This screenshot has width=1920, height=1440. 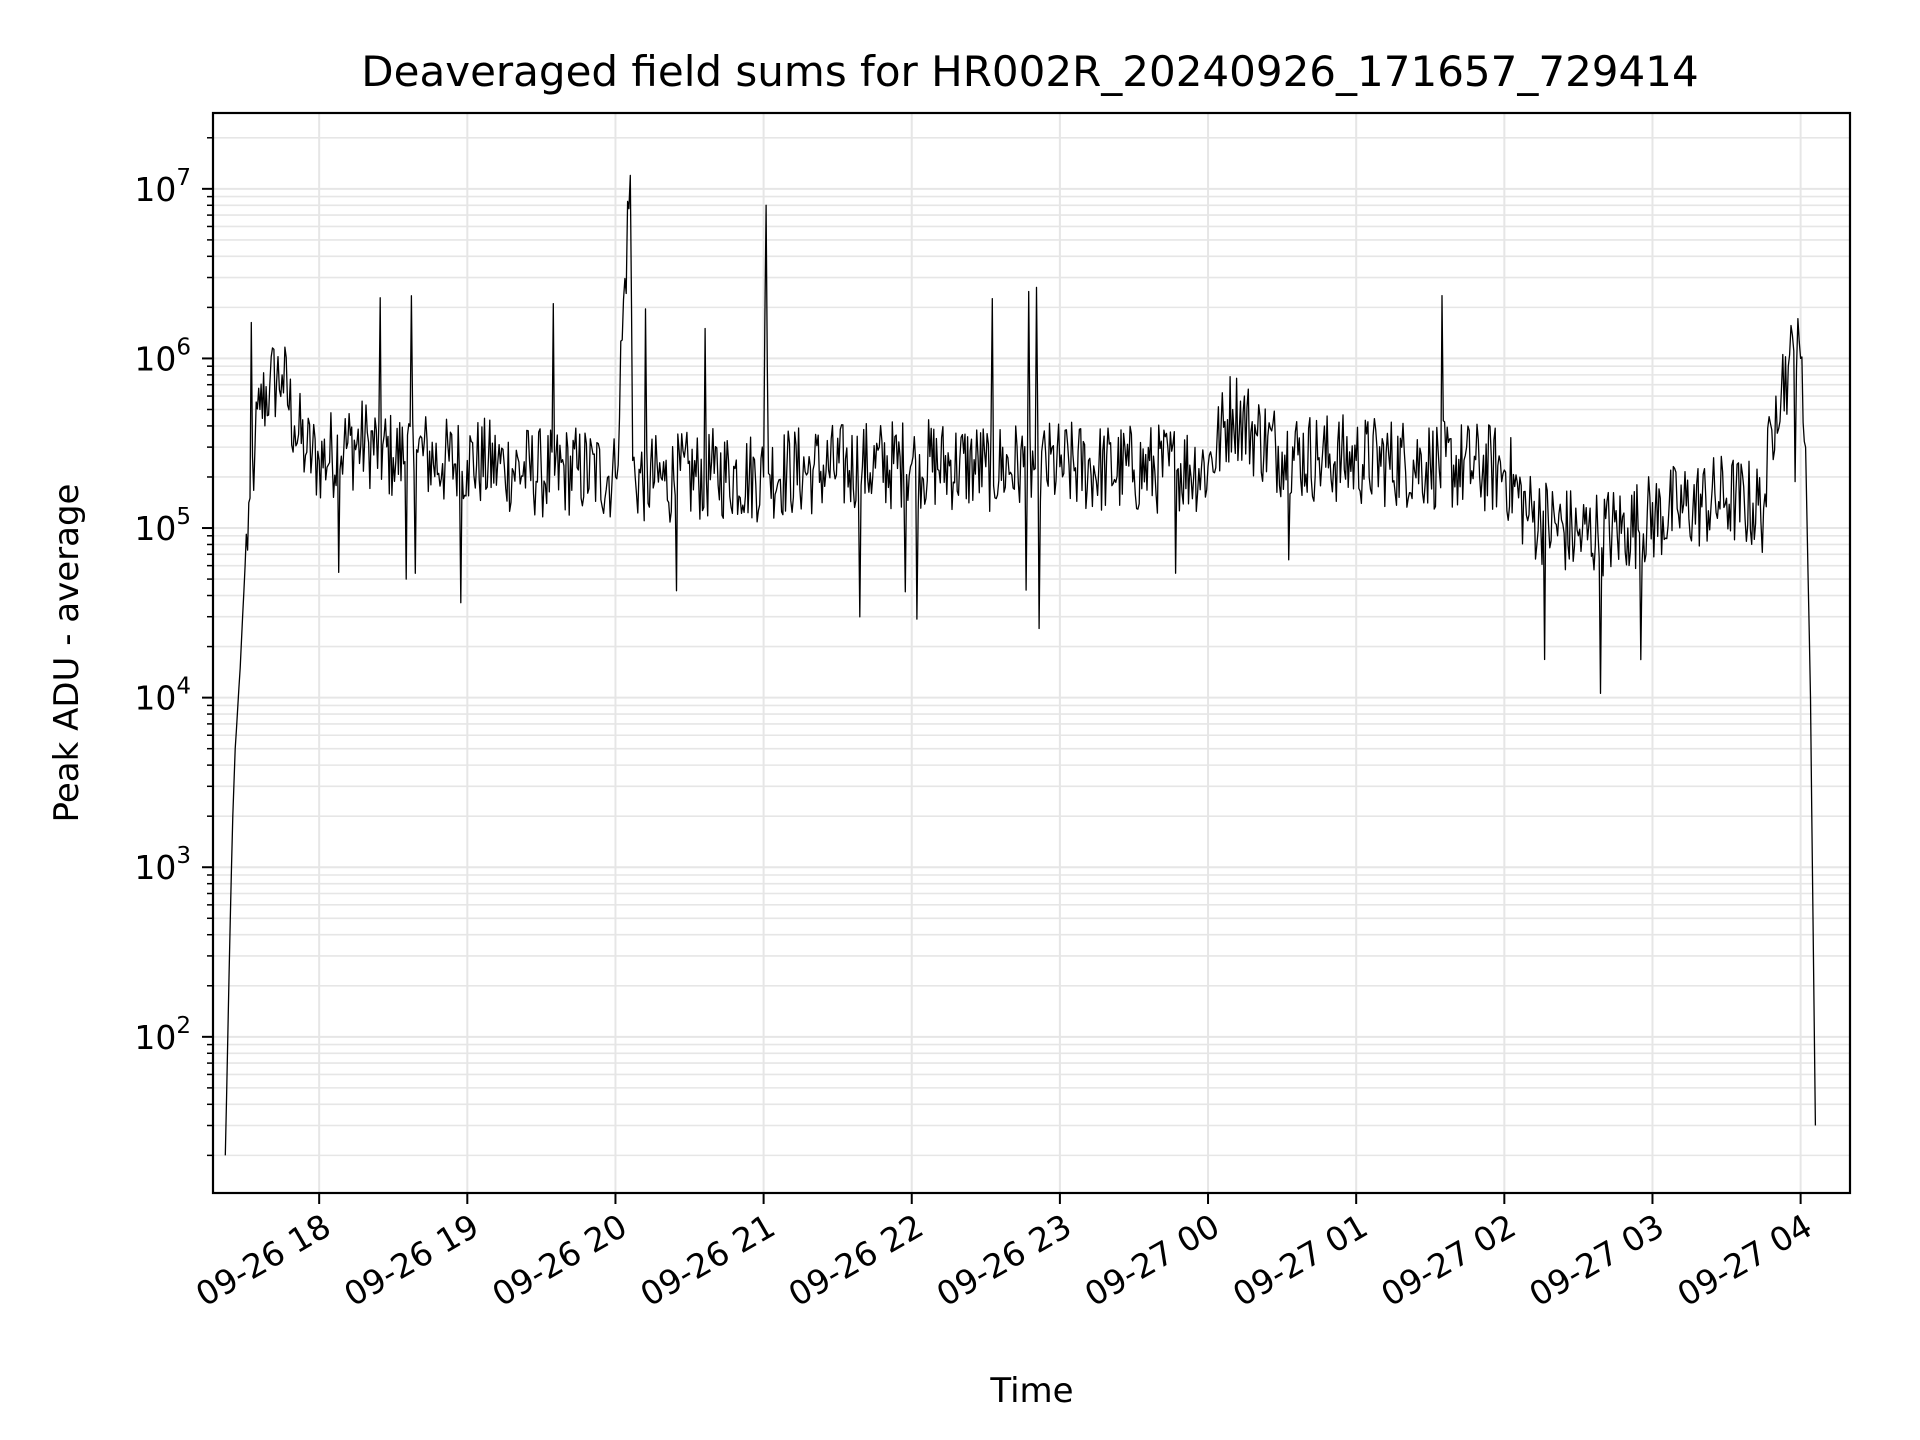 I want to click on y-tick-label: 10³, so click(x=162, y=865).